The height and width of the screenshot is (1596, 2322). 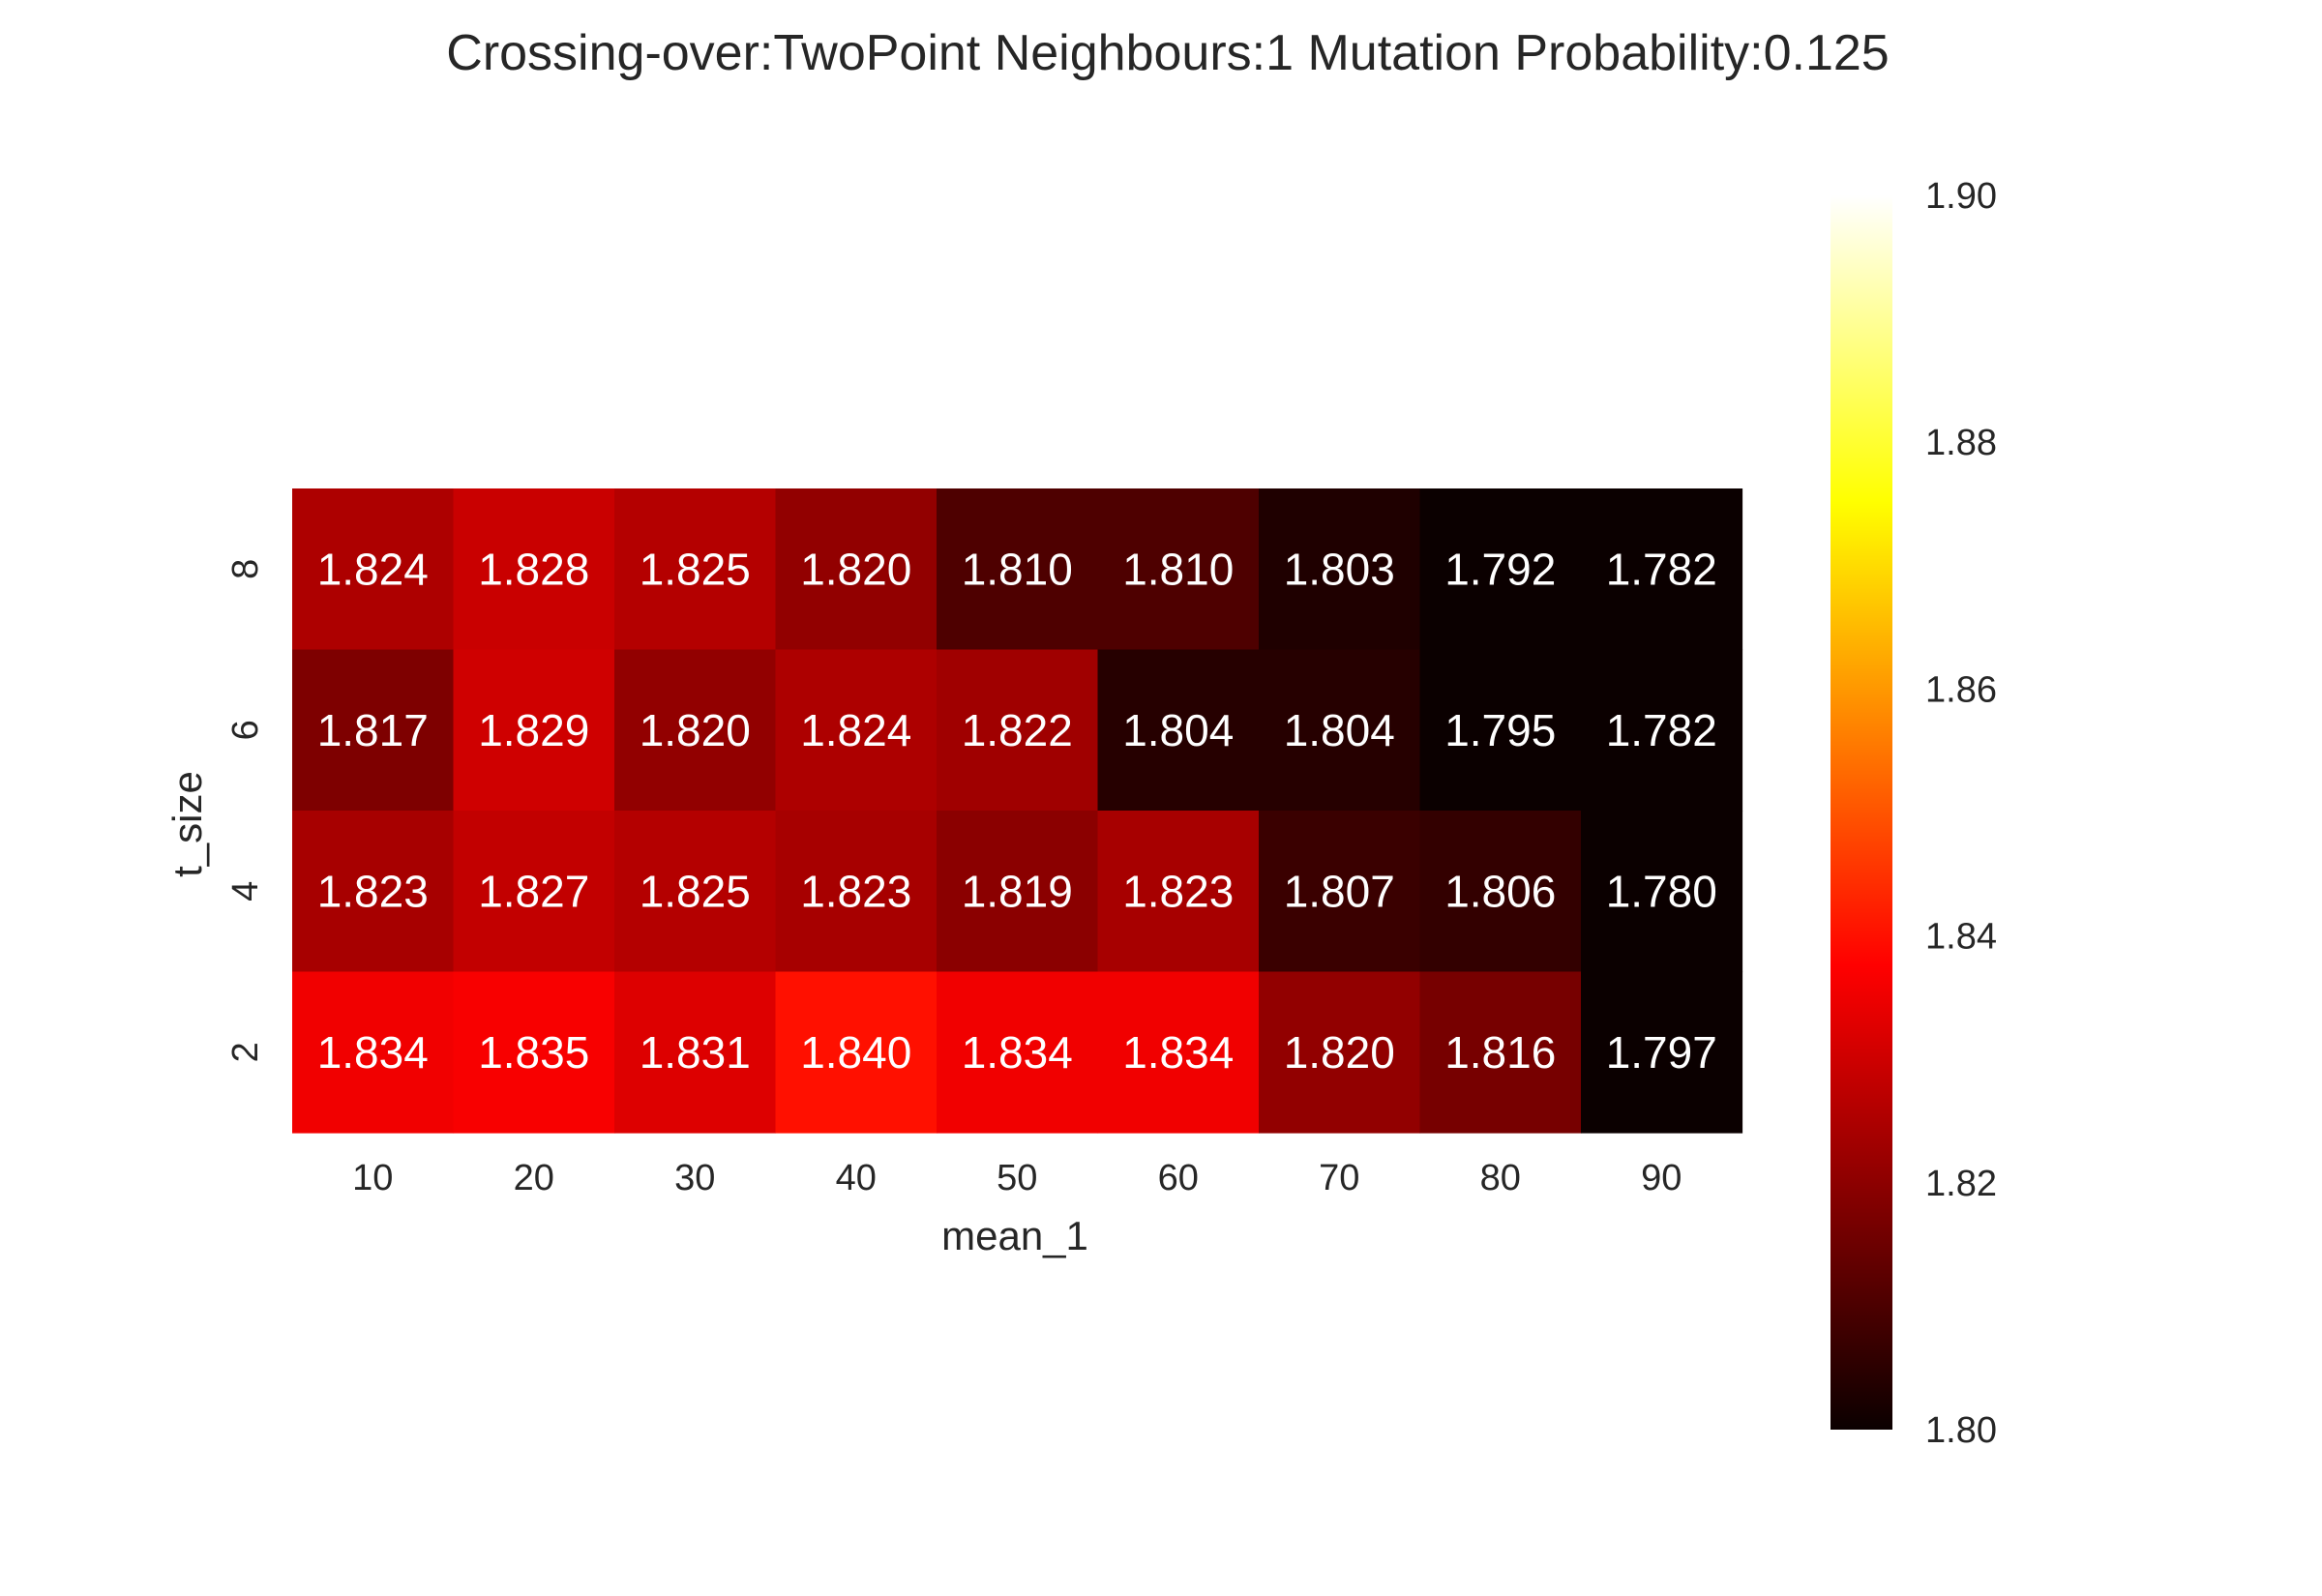 What do you see at coordinates (1961, 1430) in the screenshot?
I see `colorbar-tick-label: 1.80` at bounding box center [1961, 1430].